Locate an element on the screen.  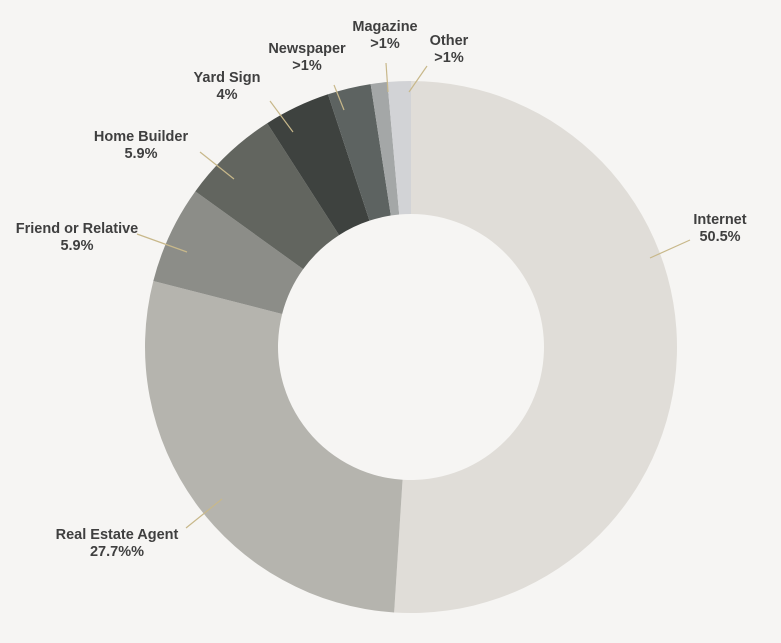
slice-label-name: Home Builder is located at coordinates (141, 137).